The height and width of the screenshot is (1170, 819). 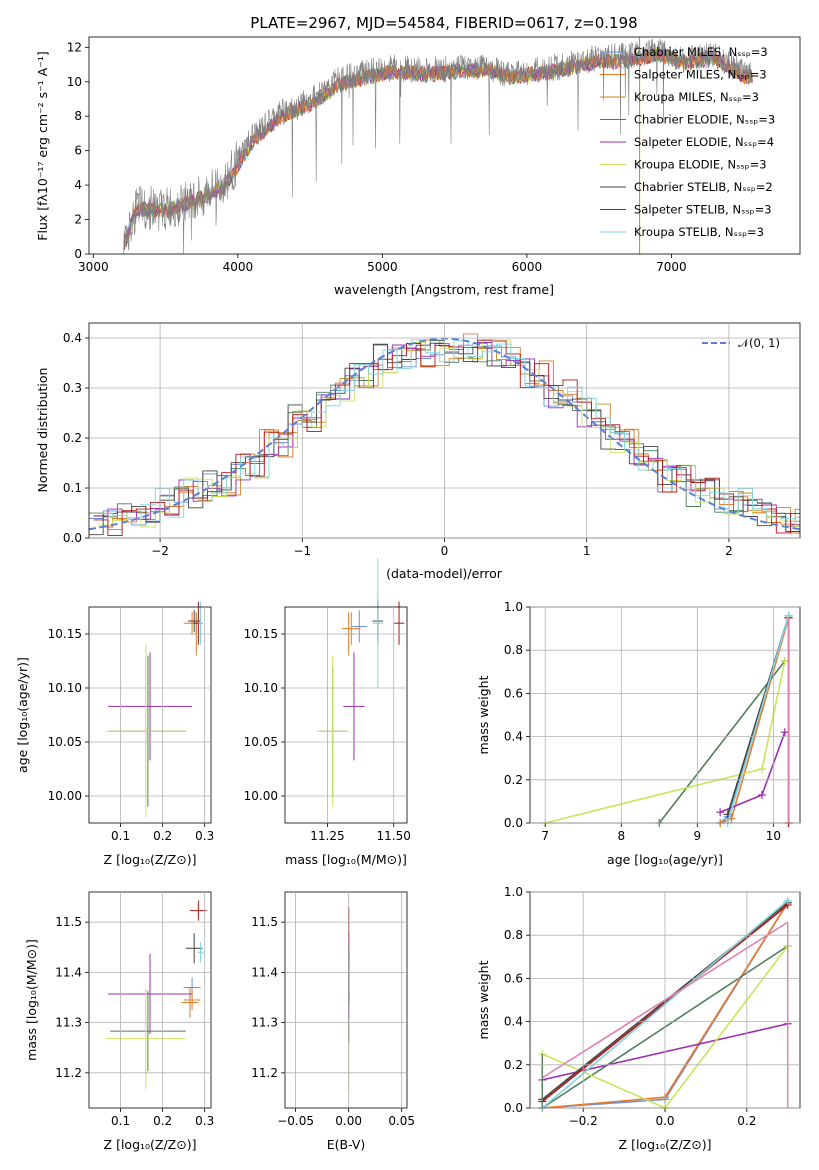 I want to click on x-tick-label: 6000, so click(x=527, y=267).